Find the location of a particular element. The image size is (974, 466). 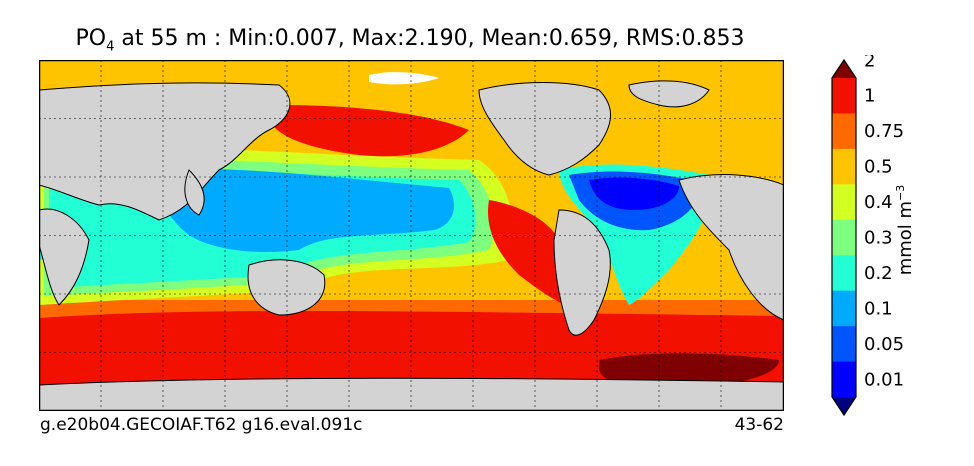

north-pacific-high is located at coordinates (369, 131).